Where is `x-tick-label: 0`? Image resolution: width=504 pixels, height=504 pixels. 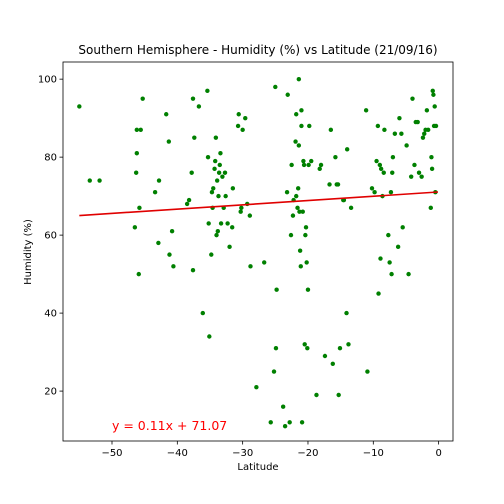 x-tick-label: 0 is located at coordinates (438, 453).